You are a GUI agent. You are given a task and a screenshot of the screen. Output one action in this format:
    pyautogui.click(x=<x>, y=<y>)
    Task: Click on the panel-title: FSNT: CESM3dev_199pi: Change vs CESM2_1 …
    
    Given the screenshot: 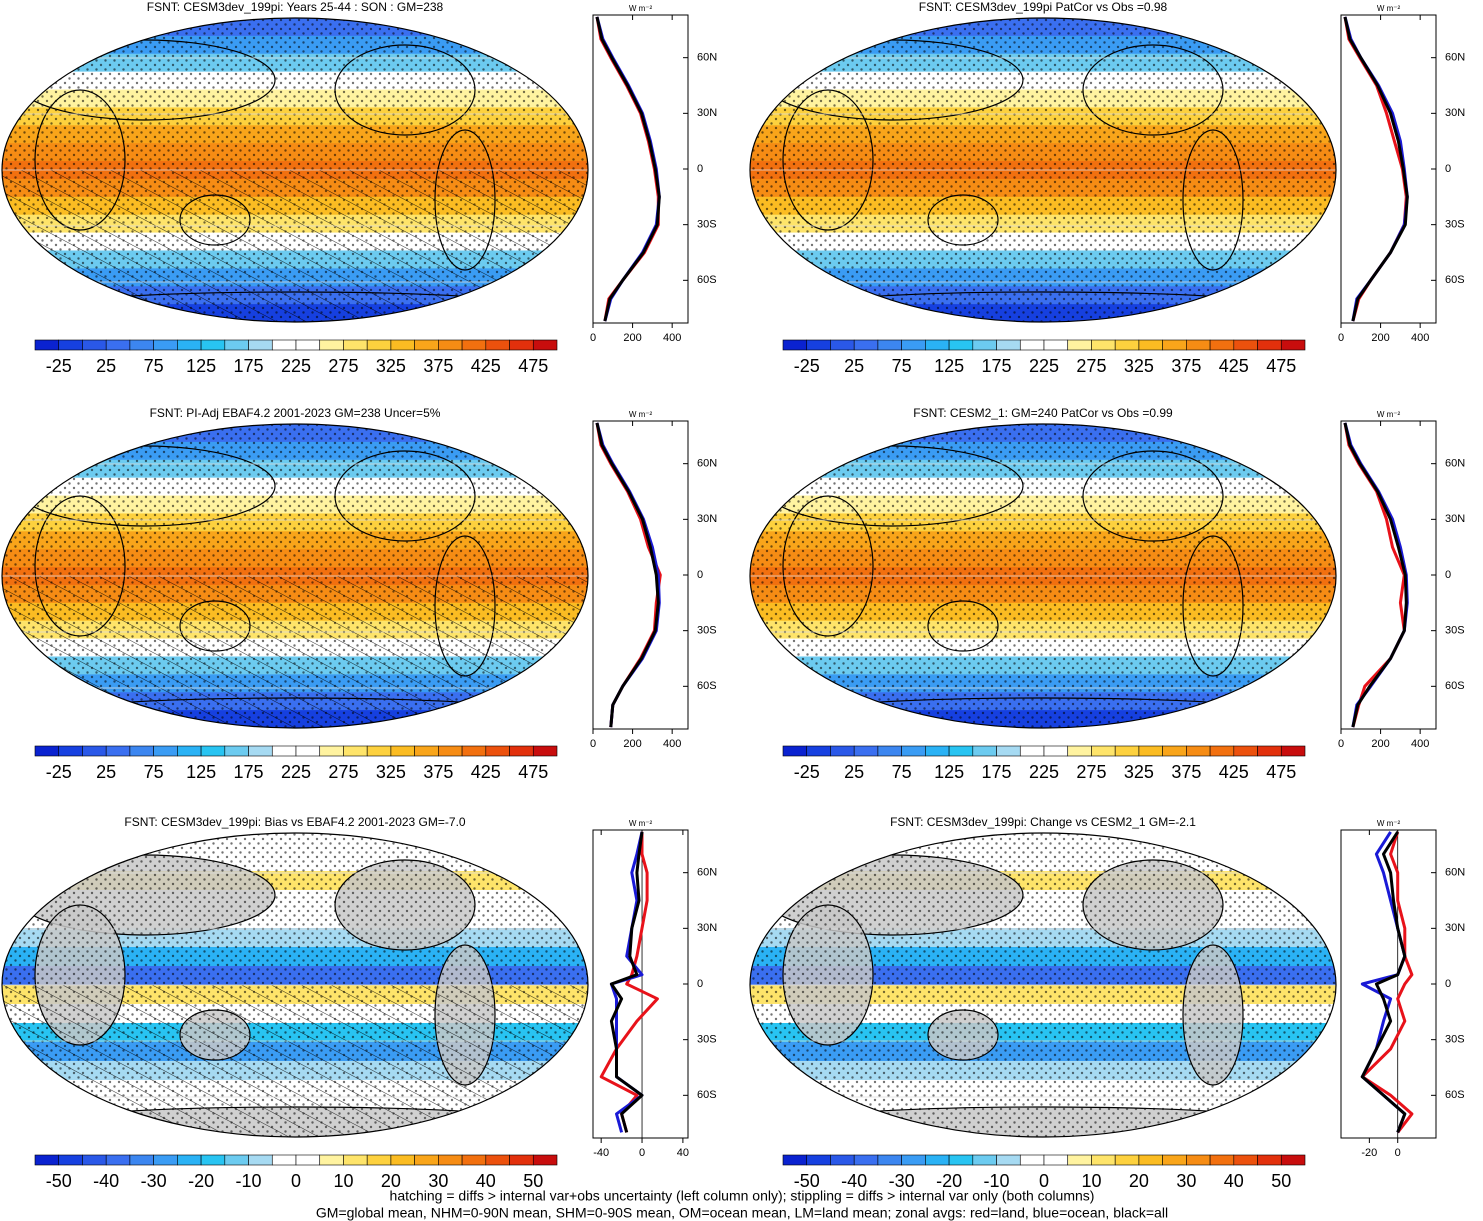 What is the action you would take?
    pyautogui.click(x=1043, y=822)
    